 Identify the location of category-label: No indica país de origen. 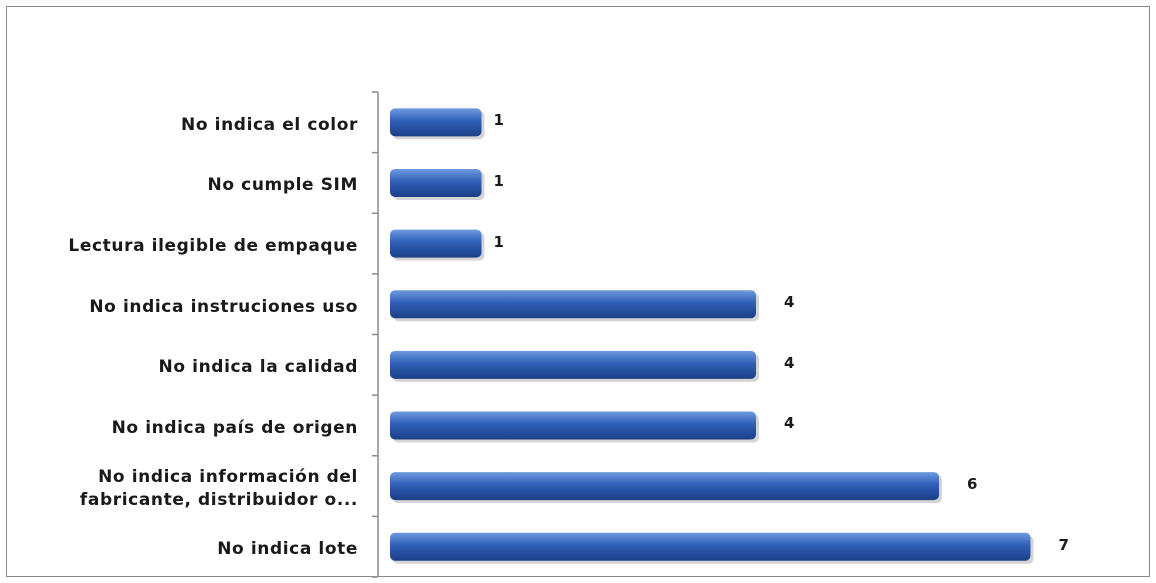
(179, 428).